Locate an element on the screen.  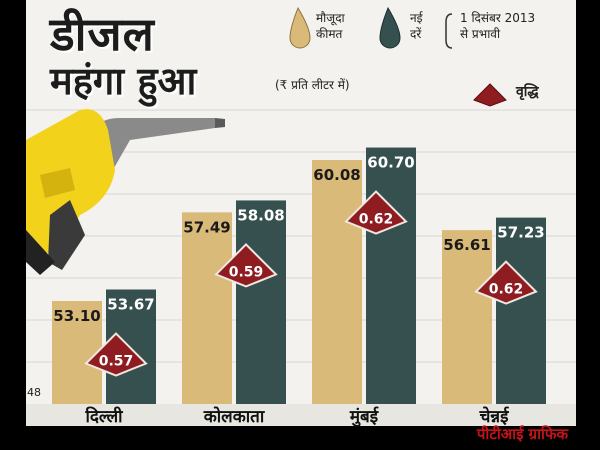
increase-label: 0.57 is located at coordinates (116, 361).